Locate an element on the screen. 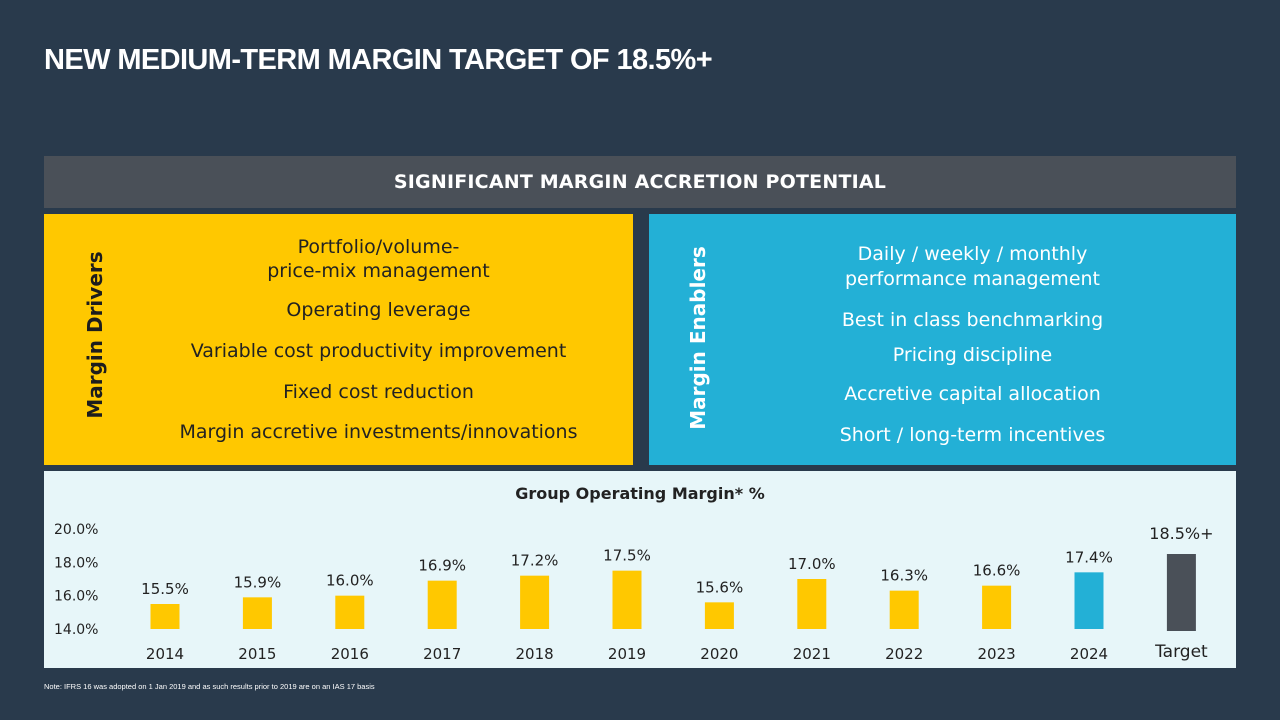 Image resolution: width=1280 pixels, height=720 pixels. bar-2017 is located at coordinates (442, 604).